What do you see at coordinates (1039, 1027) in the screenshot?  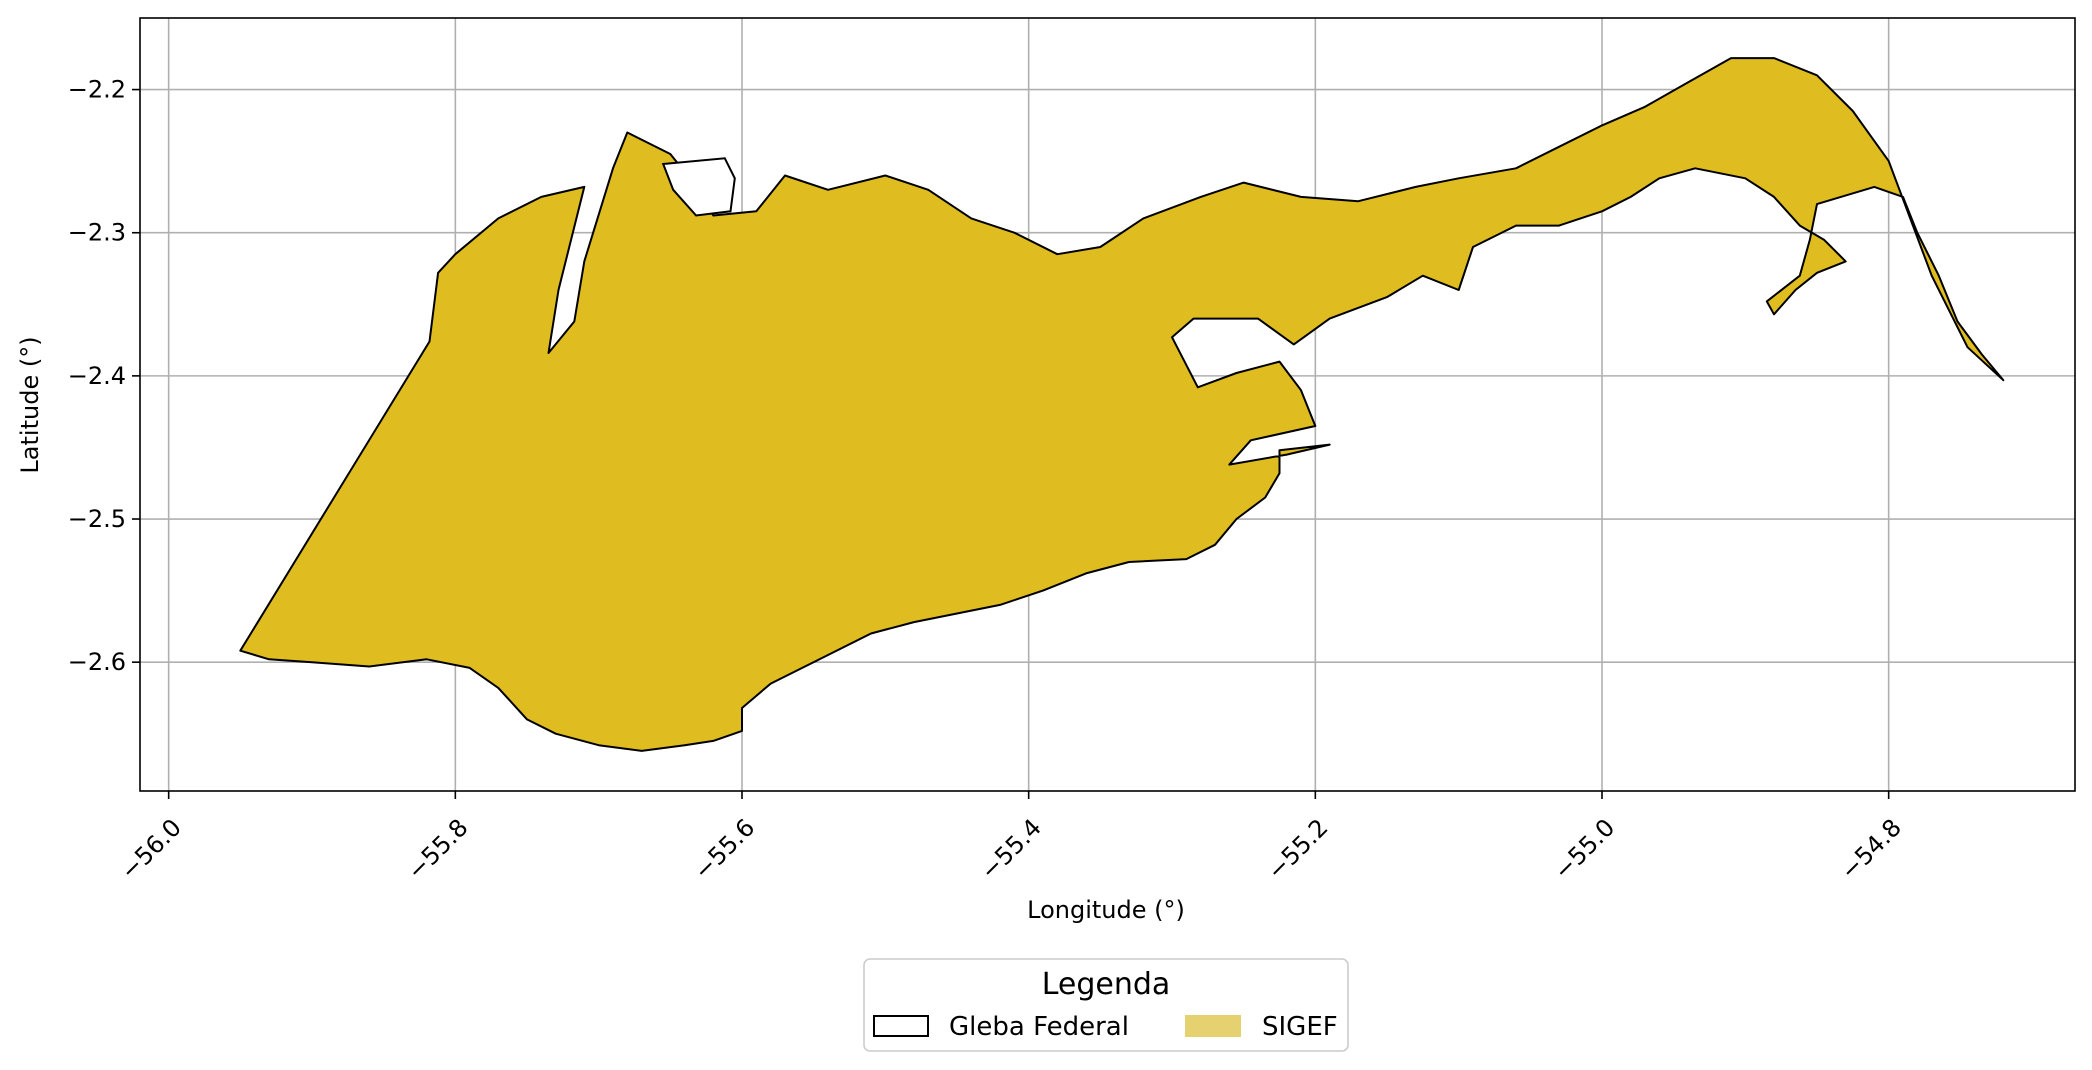 I see `legend-label-gleba-federal: Gleba Federal` at bounding box center [1039, 1027].